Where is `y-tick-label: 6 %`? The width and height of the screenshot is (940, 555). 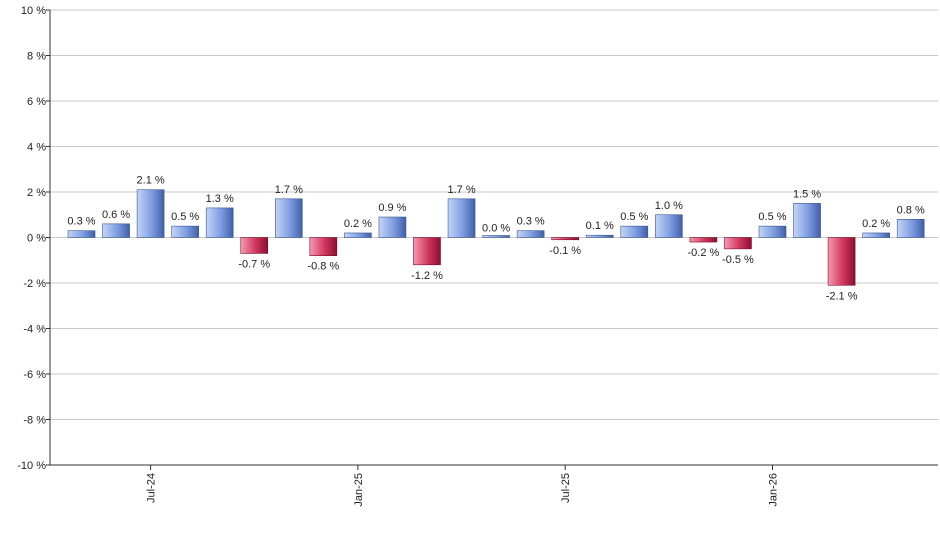
y-tick-label: 6 % is located at coordinates (36, 102).